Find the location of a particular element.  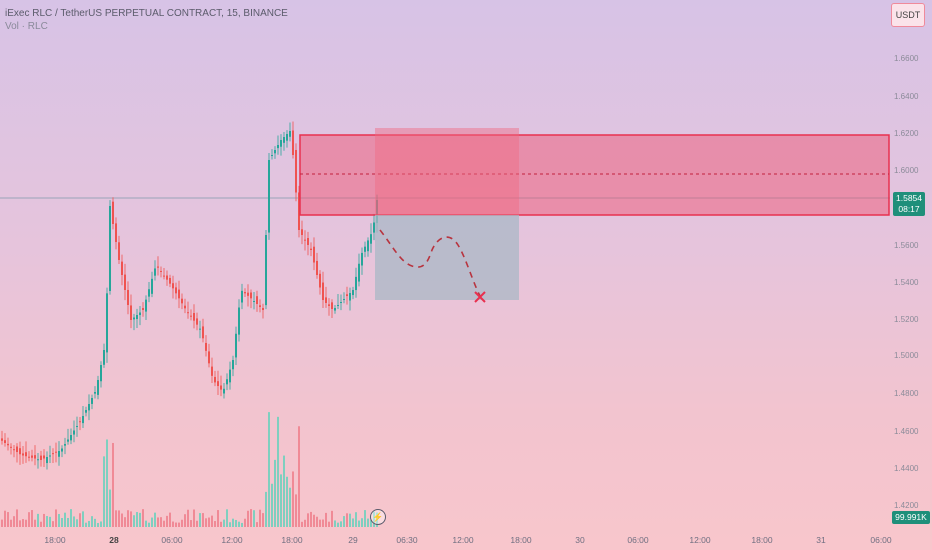

lightning-icon: ⚡ is located at coordinates (378, 517).